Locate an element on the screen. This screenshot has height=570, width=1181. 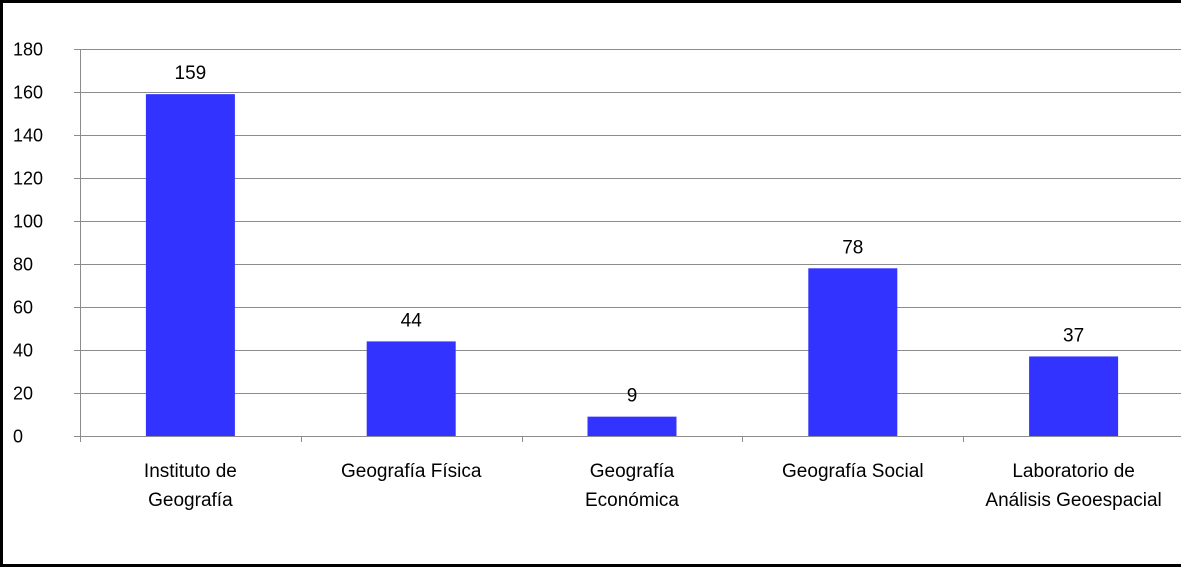
y-tick-label: 20 is located at coordinates (23, 394).